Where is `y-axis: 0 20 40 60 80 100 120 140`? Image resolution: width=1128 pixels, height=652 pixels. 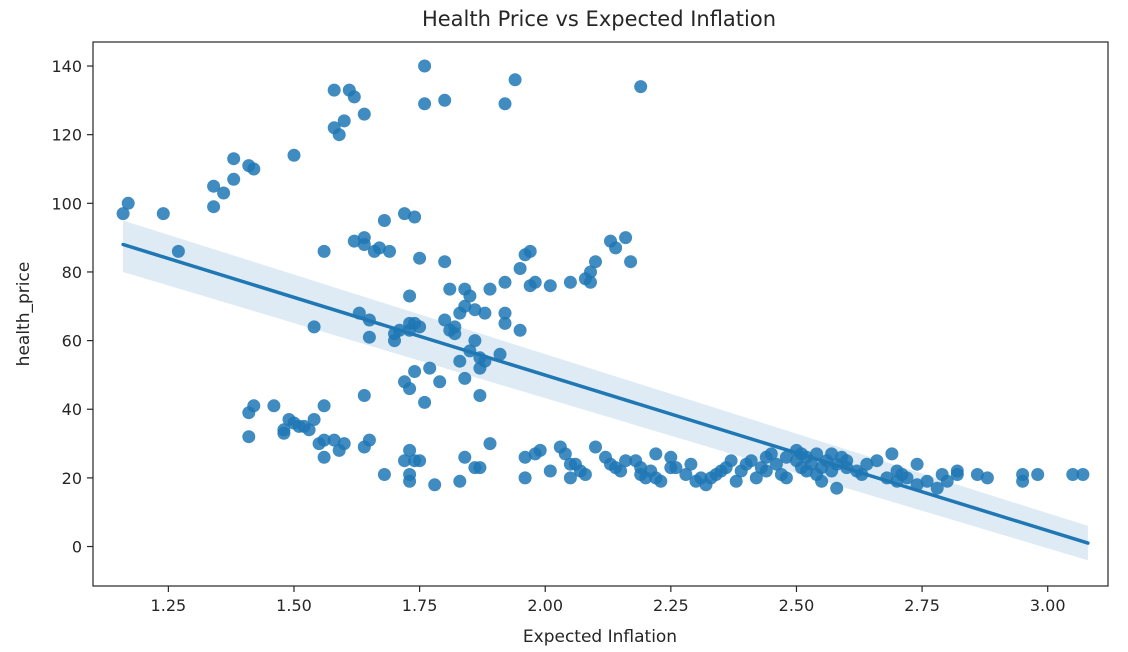
y-axis: 0 20 40 60 80 100 120 140 is located at coordinates (72, 307).